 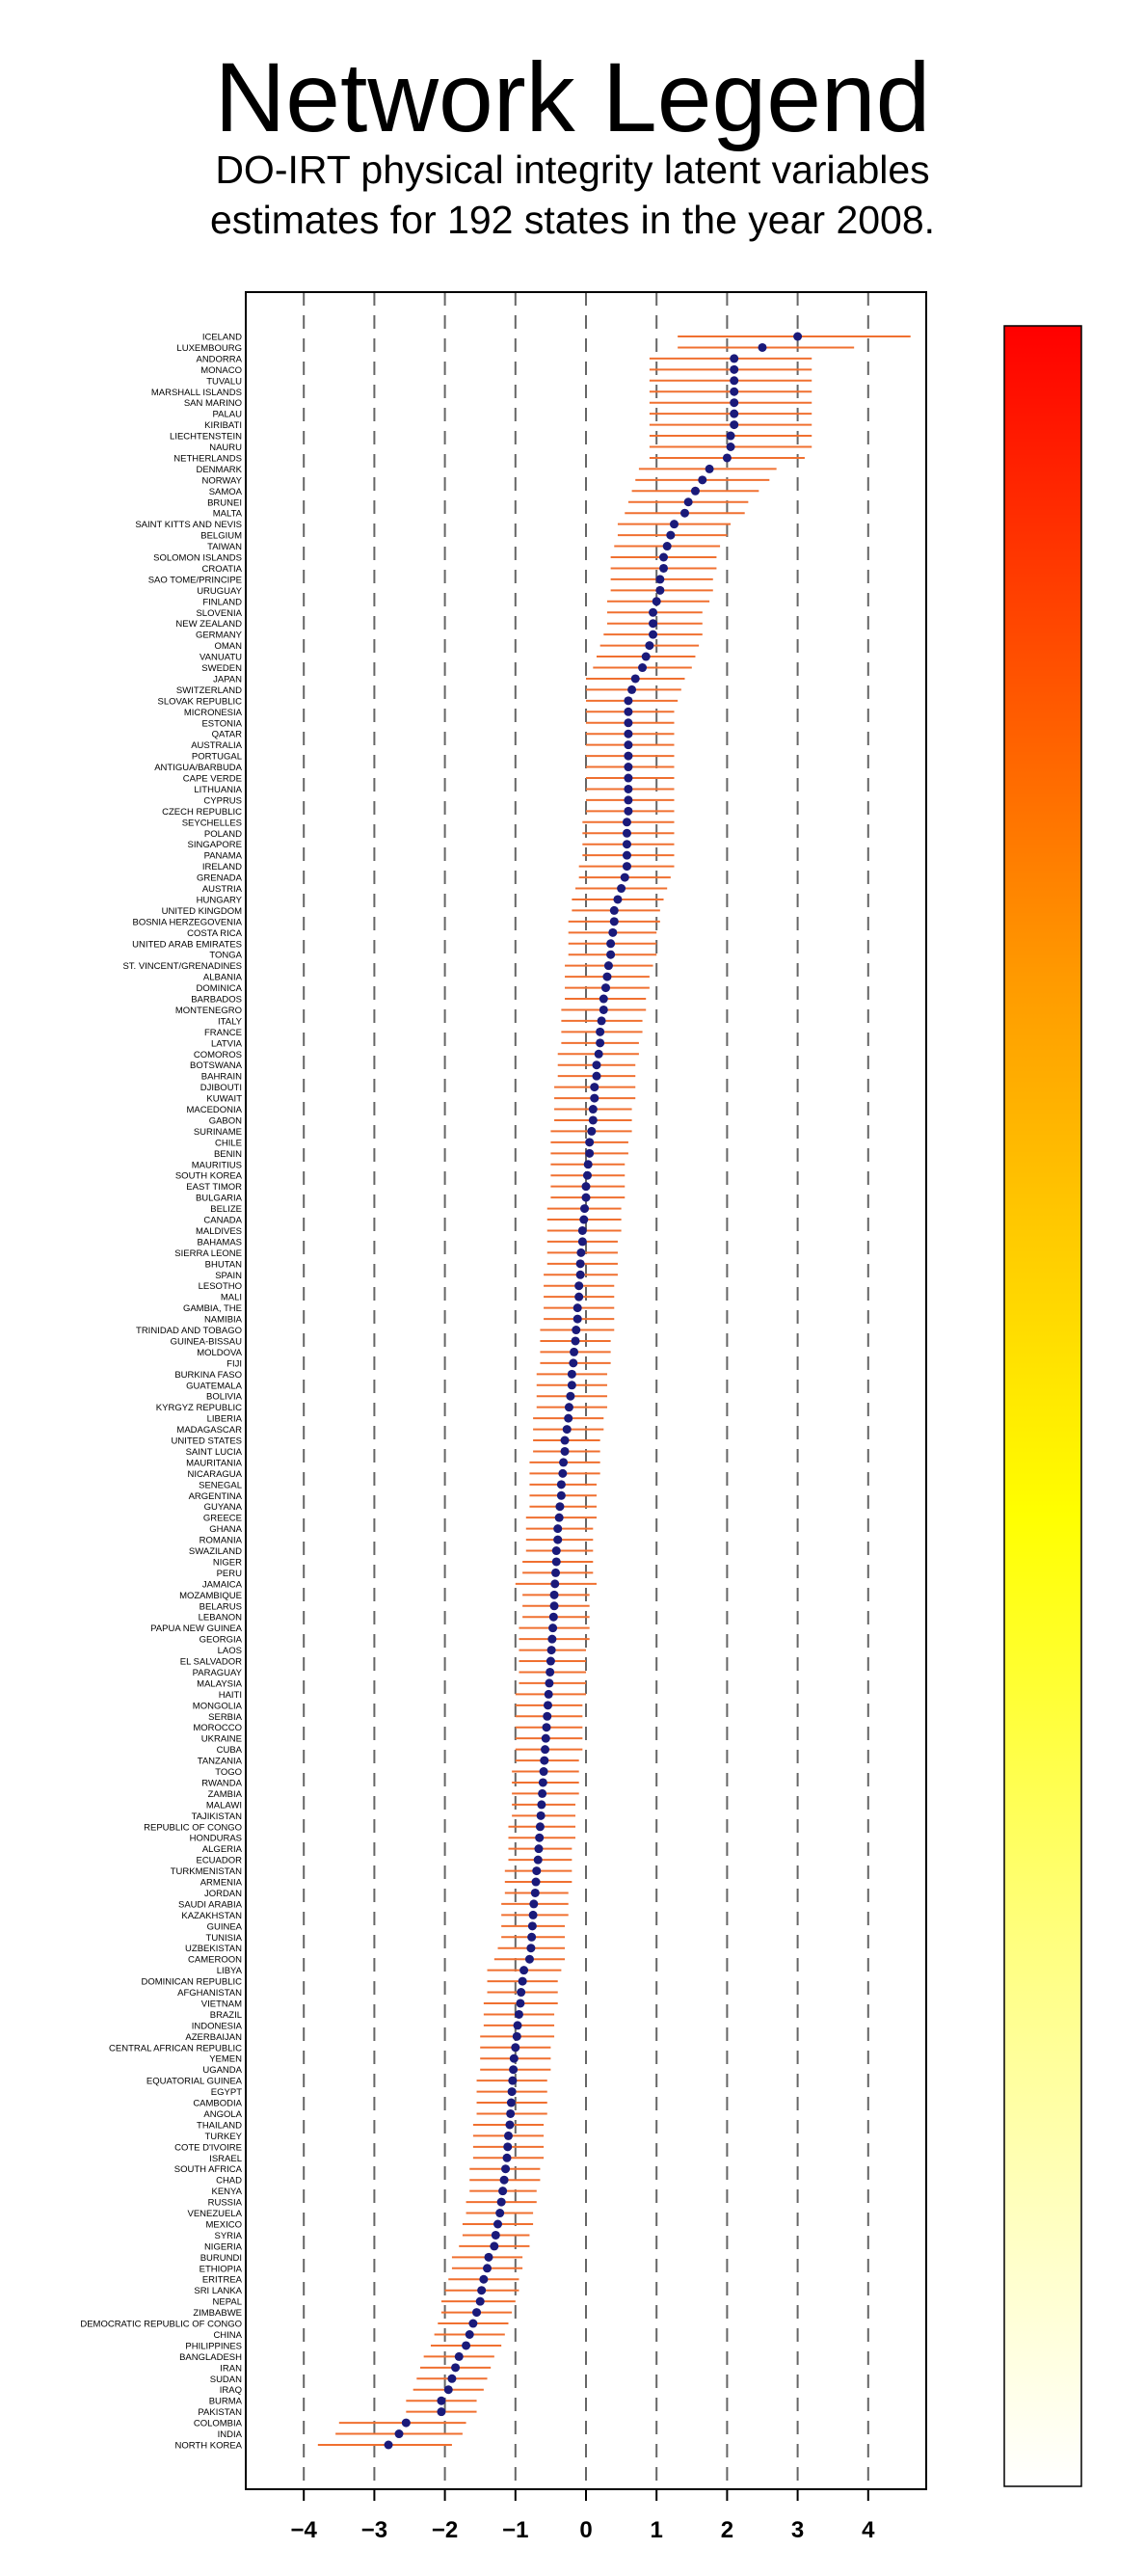 What do you see at coordinates (209, 691) in the screenshot?
I see `state-label: SWITZERLAND` at bounding box center [209, 691].